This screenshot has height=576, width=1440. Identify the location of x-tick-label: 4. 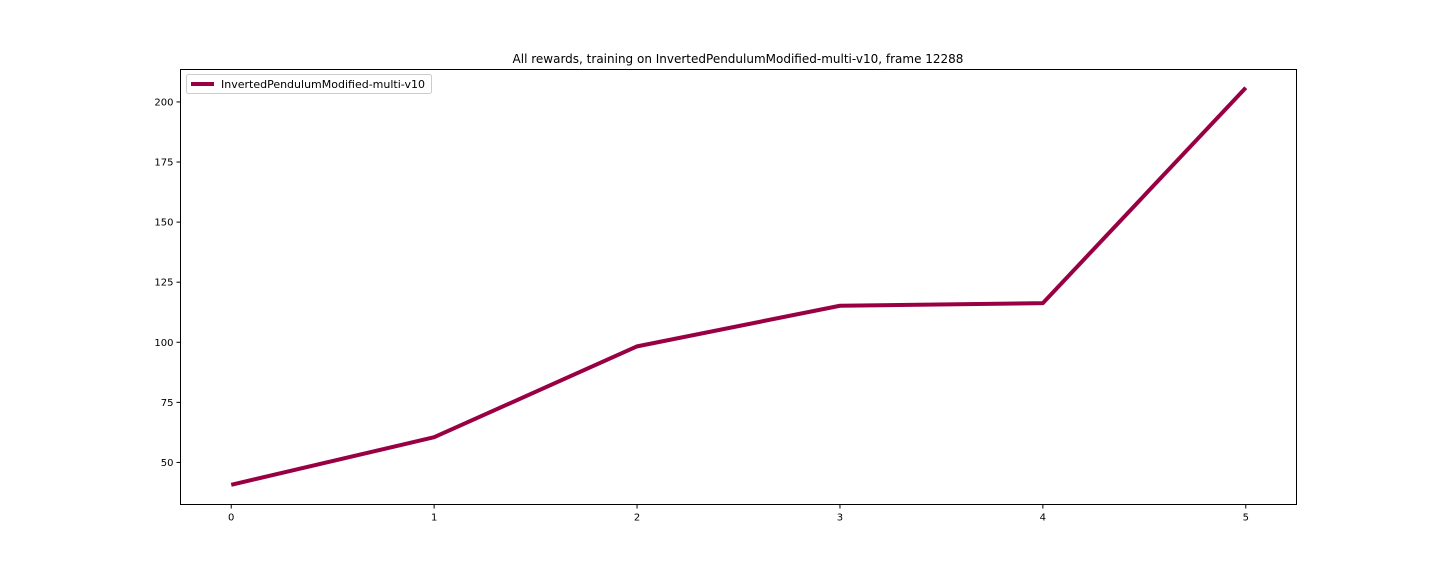
(1043, 518).